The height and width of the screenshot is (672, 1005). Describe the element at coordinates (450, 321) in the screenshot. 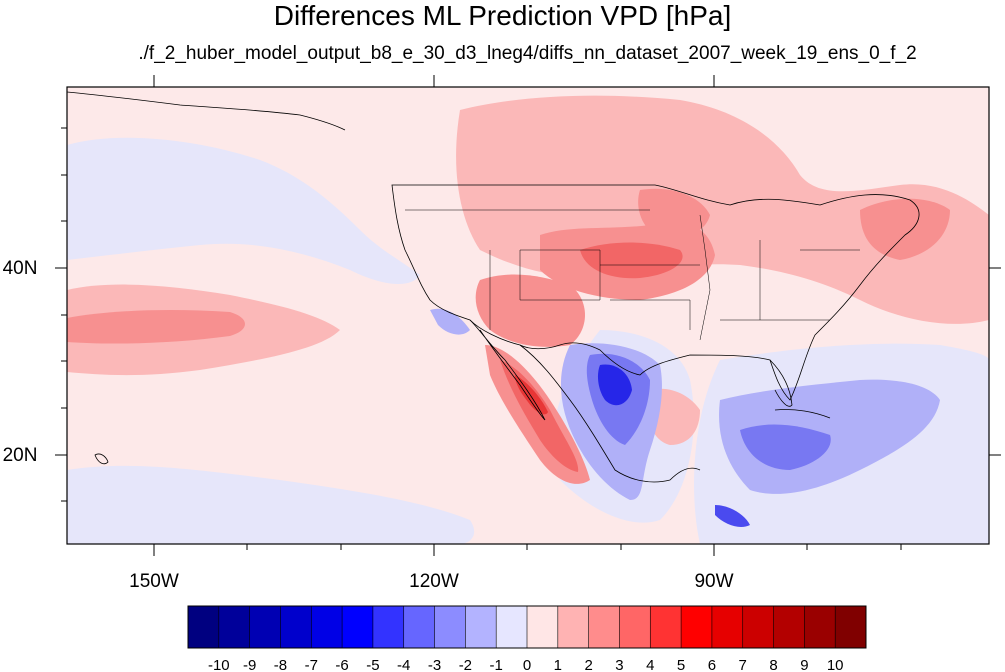

I see `california-coast-blue` at that location.